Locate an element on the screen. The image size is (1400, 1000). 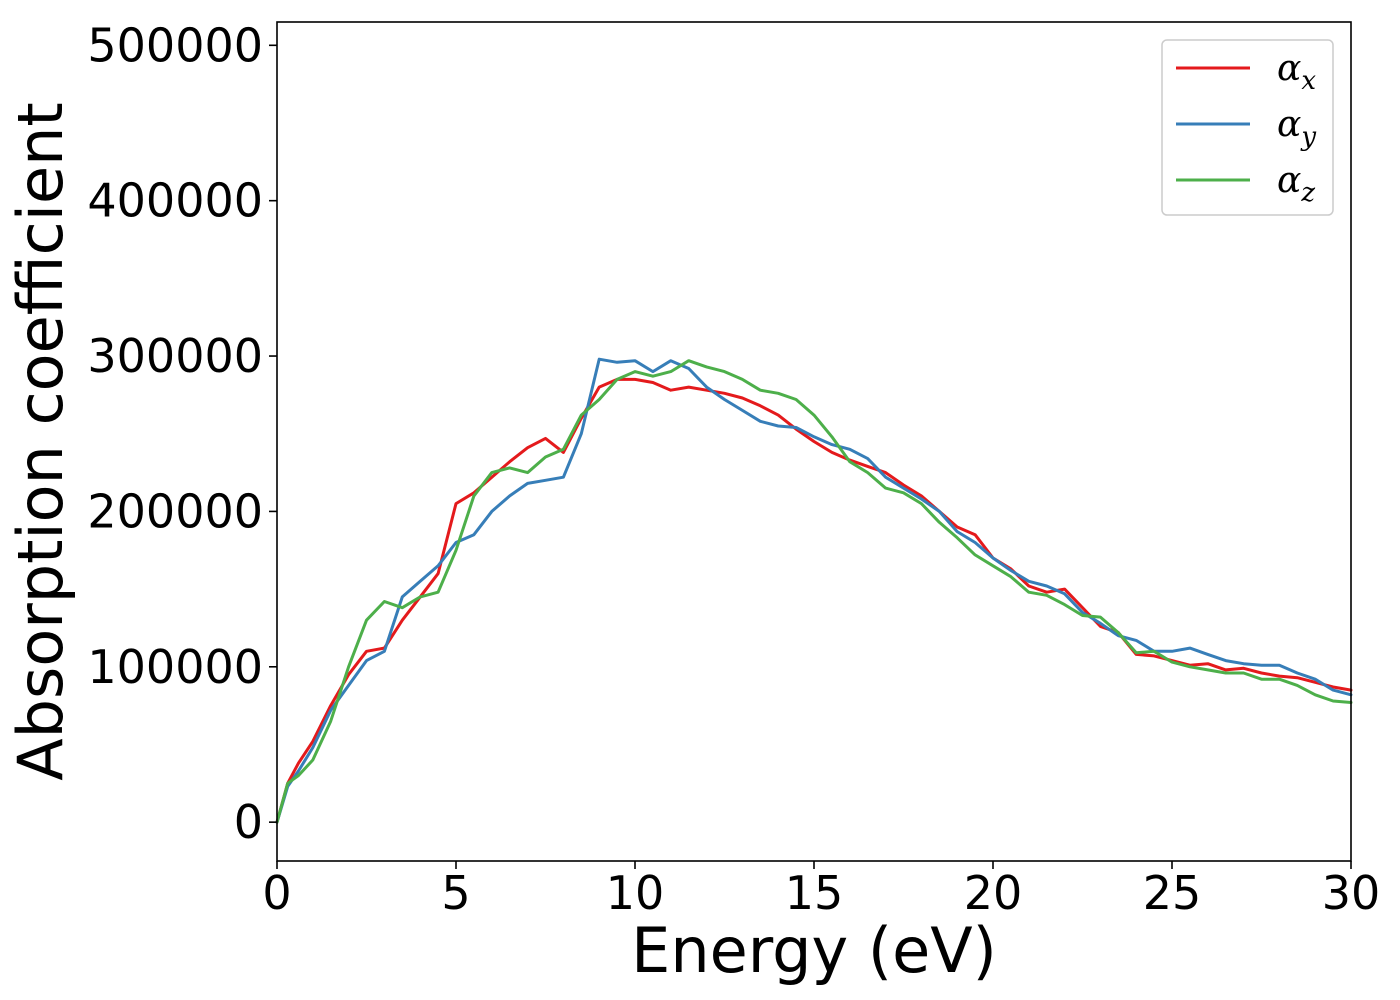
y-tick-label: 300000 is located at coordinates (175, 356).